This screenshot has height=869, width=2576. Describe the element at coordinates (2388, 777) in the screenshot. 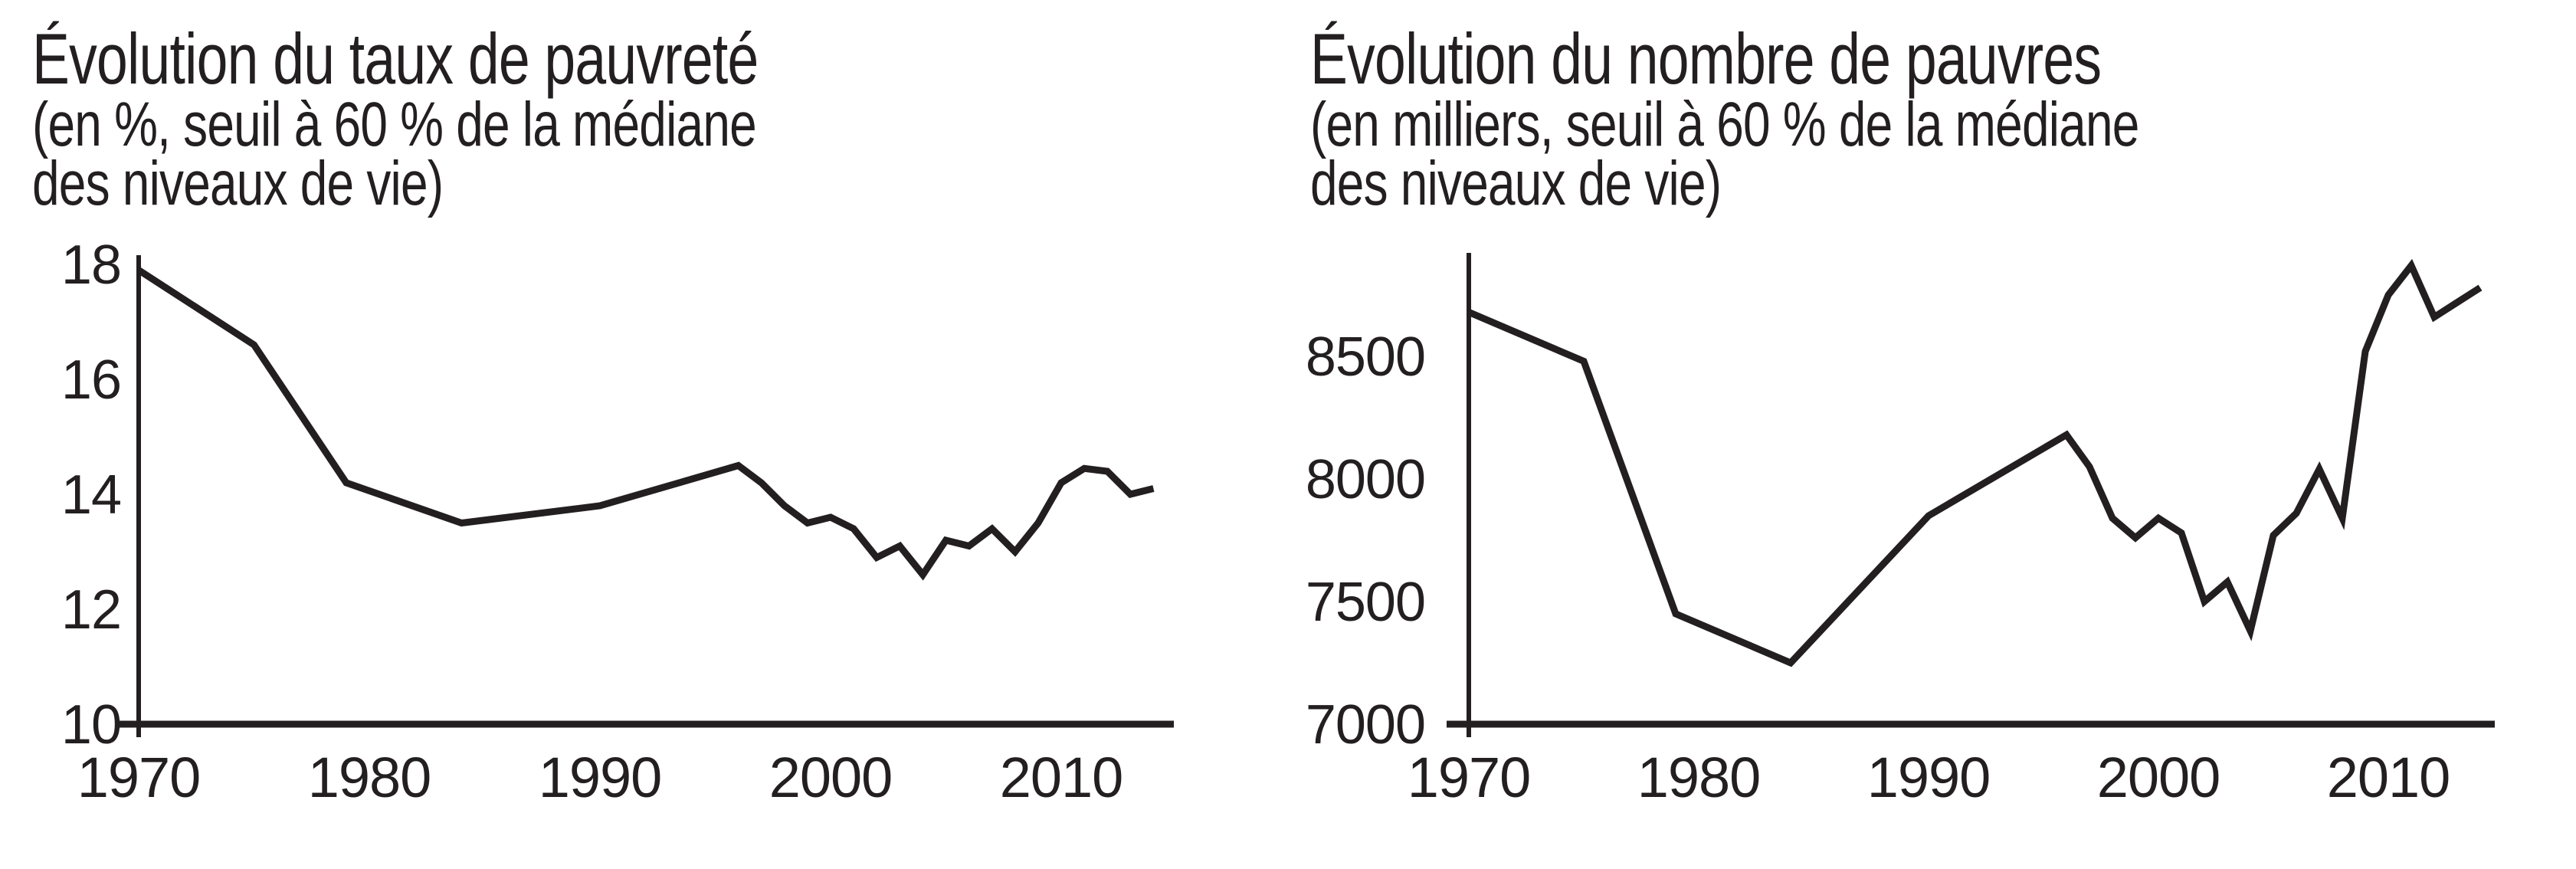

I see `right-x-tick-label-2010: 2010` at that location.